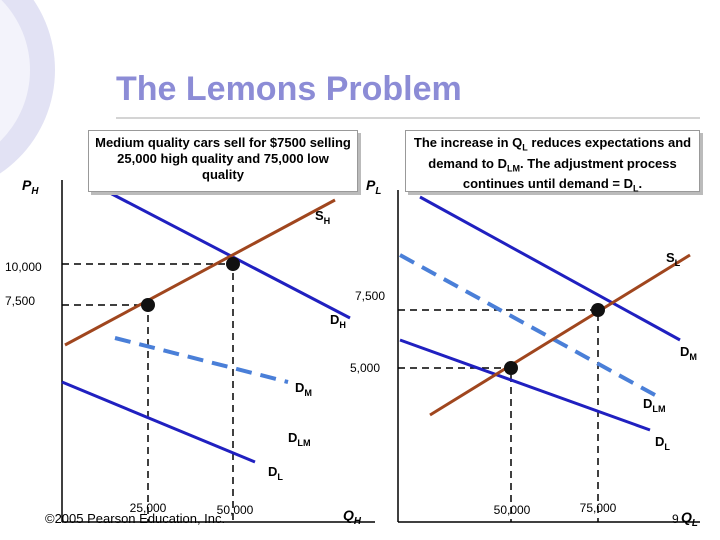  Describe the element at coordinates (468, 142) in the screenshot. I see `note-run: The increase in Q` at that location.